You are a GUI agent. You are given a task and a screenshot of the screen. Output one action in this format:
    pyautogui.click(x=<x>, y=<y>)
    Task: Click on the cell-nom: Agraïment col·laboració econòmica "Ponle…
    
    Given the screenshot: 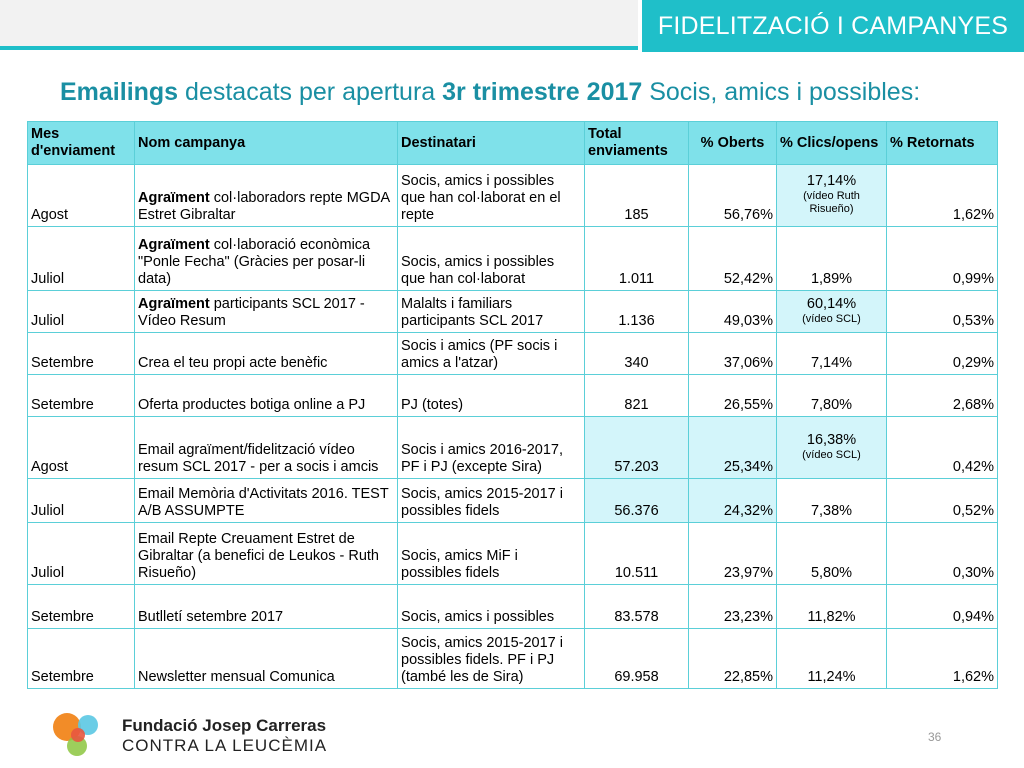 What is the action you would take?
    pyautogui.click(x=266, y=258)
    